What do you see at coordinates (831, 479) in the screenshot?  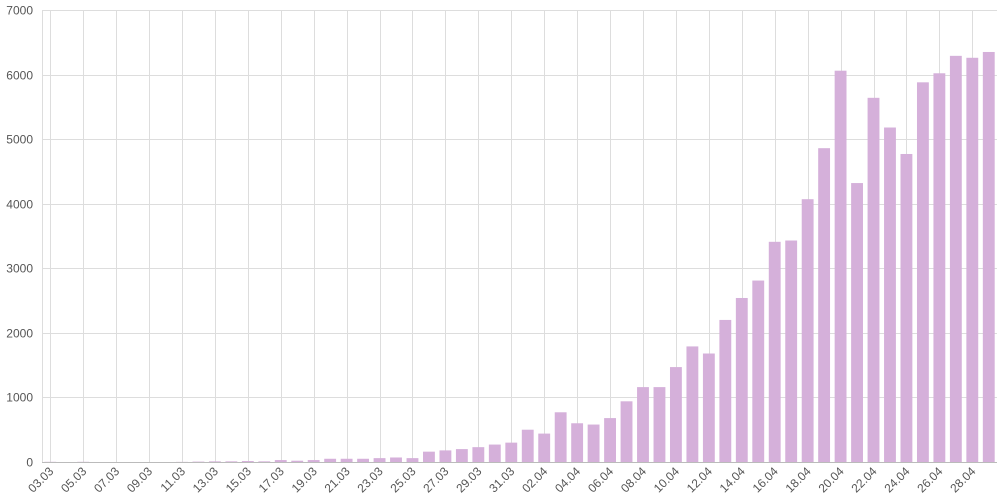 I see `x-tick-label: 20.04` at bounding box center [831, 479].